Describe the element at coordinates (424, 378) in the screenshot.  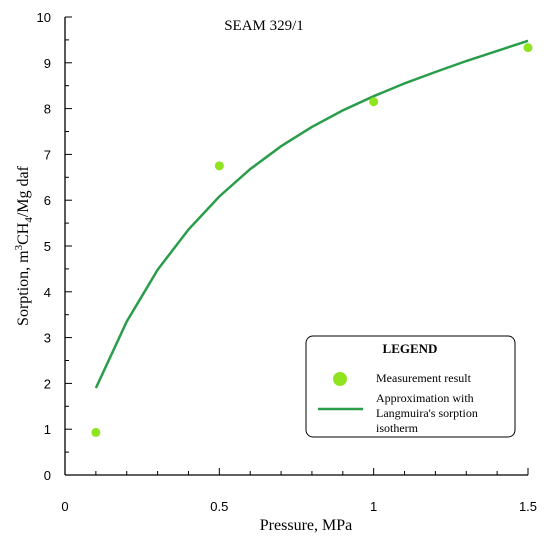
I see `legend-label-measurement: Measurement result` at that location.